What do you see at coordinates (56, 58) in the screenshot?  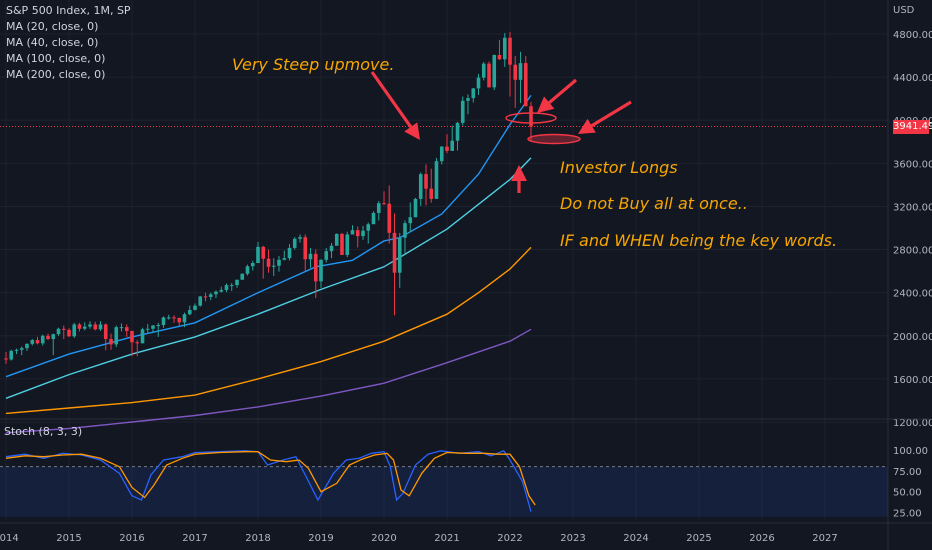 I see `legend-ma100: MA (100, close, 0)` at bounding box center [56, 58].